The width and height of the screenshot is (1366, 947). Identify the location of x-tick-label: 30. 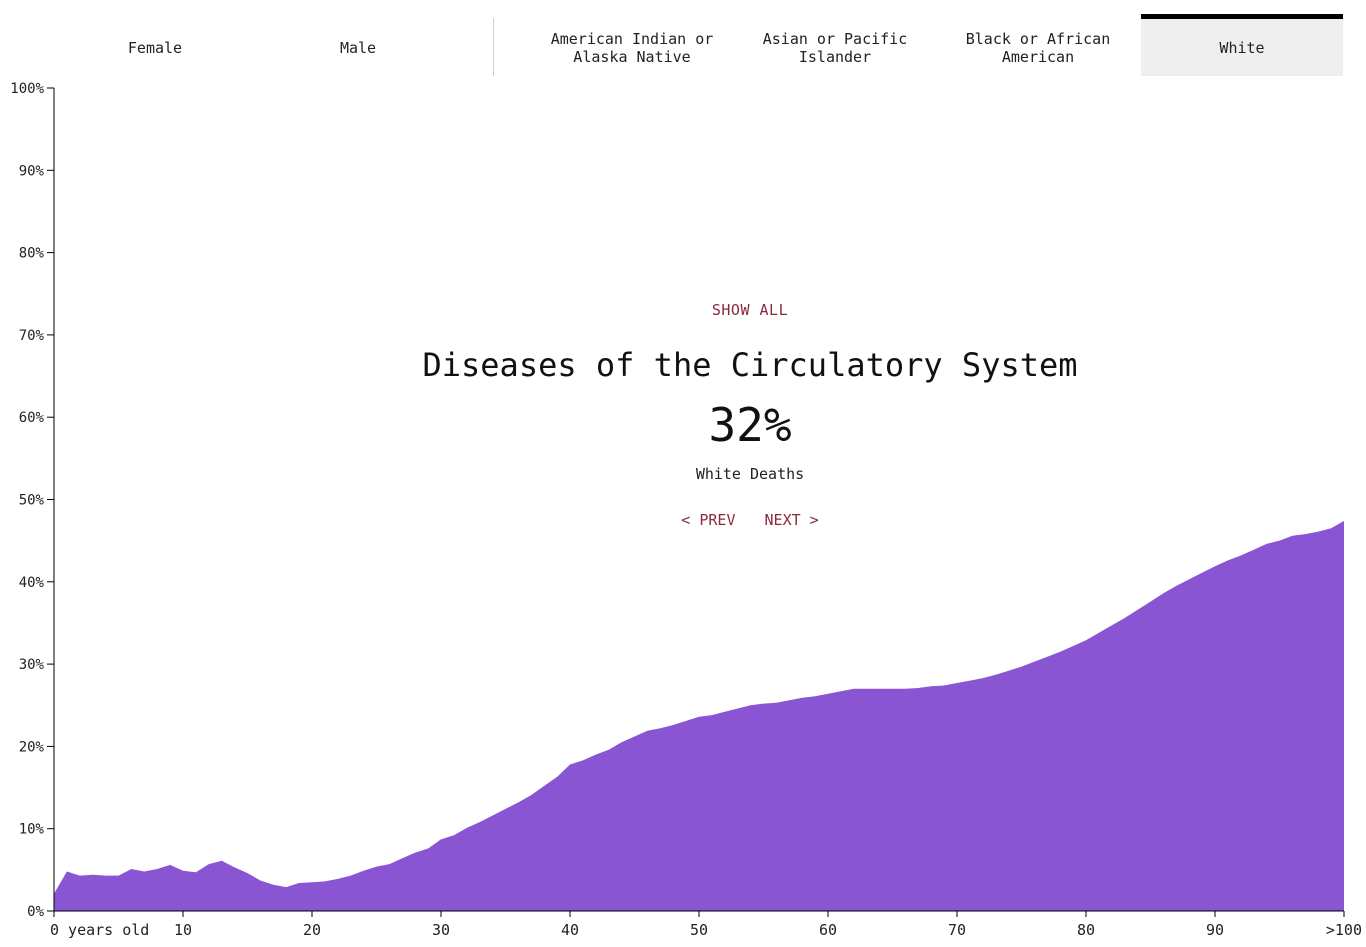
(441, 930).